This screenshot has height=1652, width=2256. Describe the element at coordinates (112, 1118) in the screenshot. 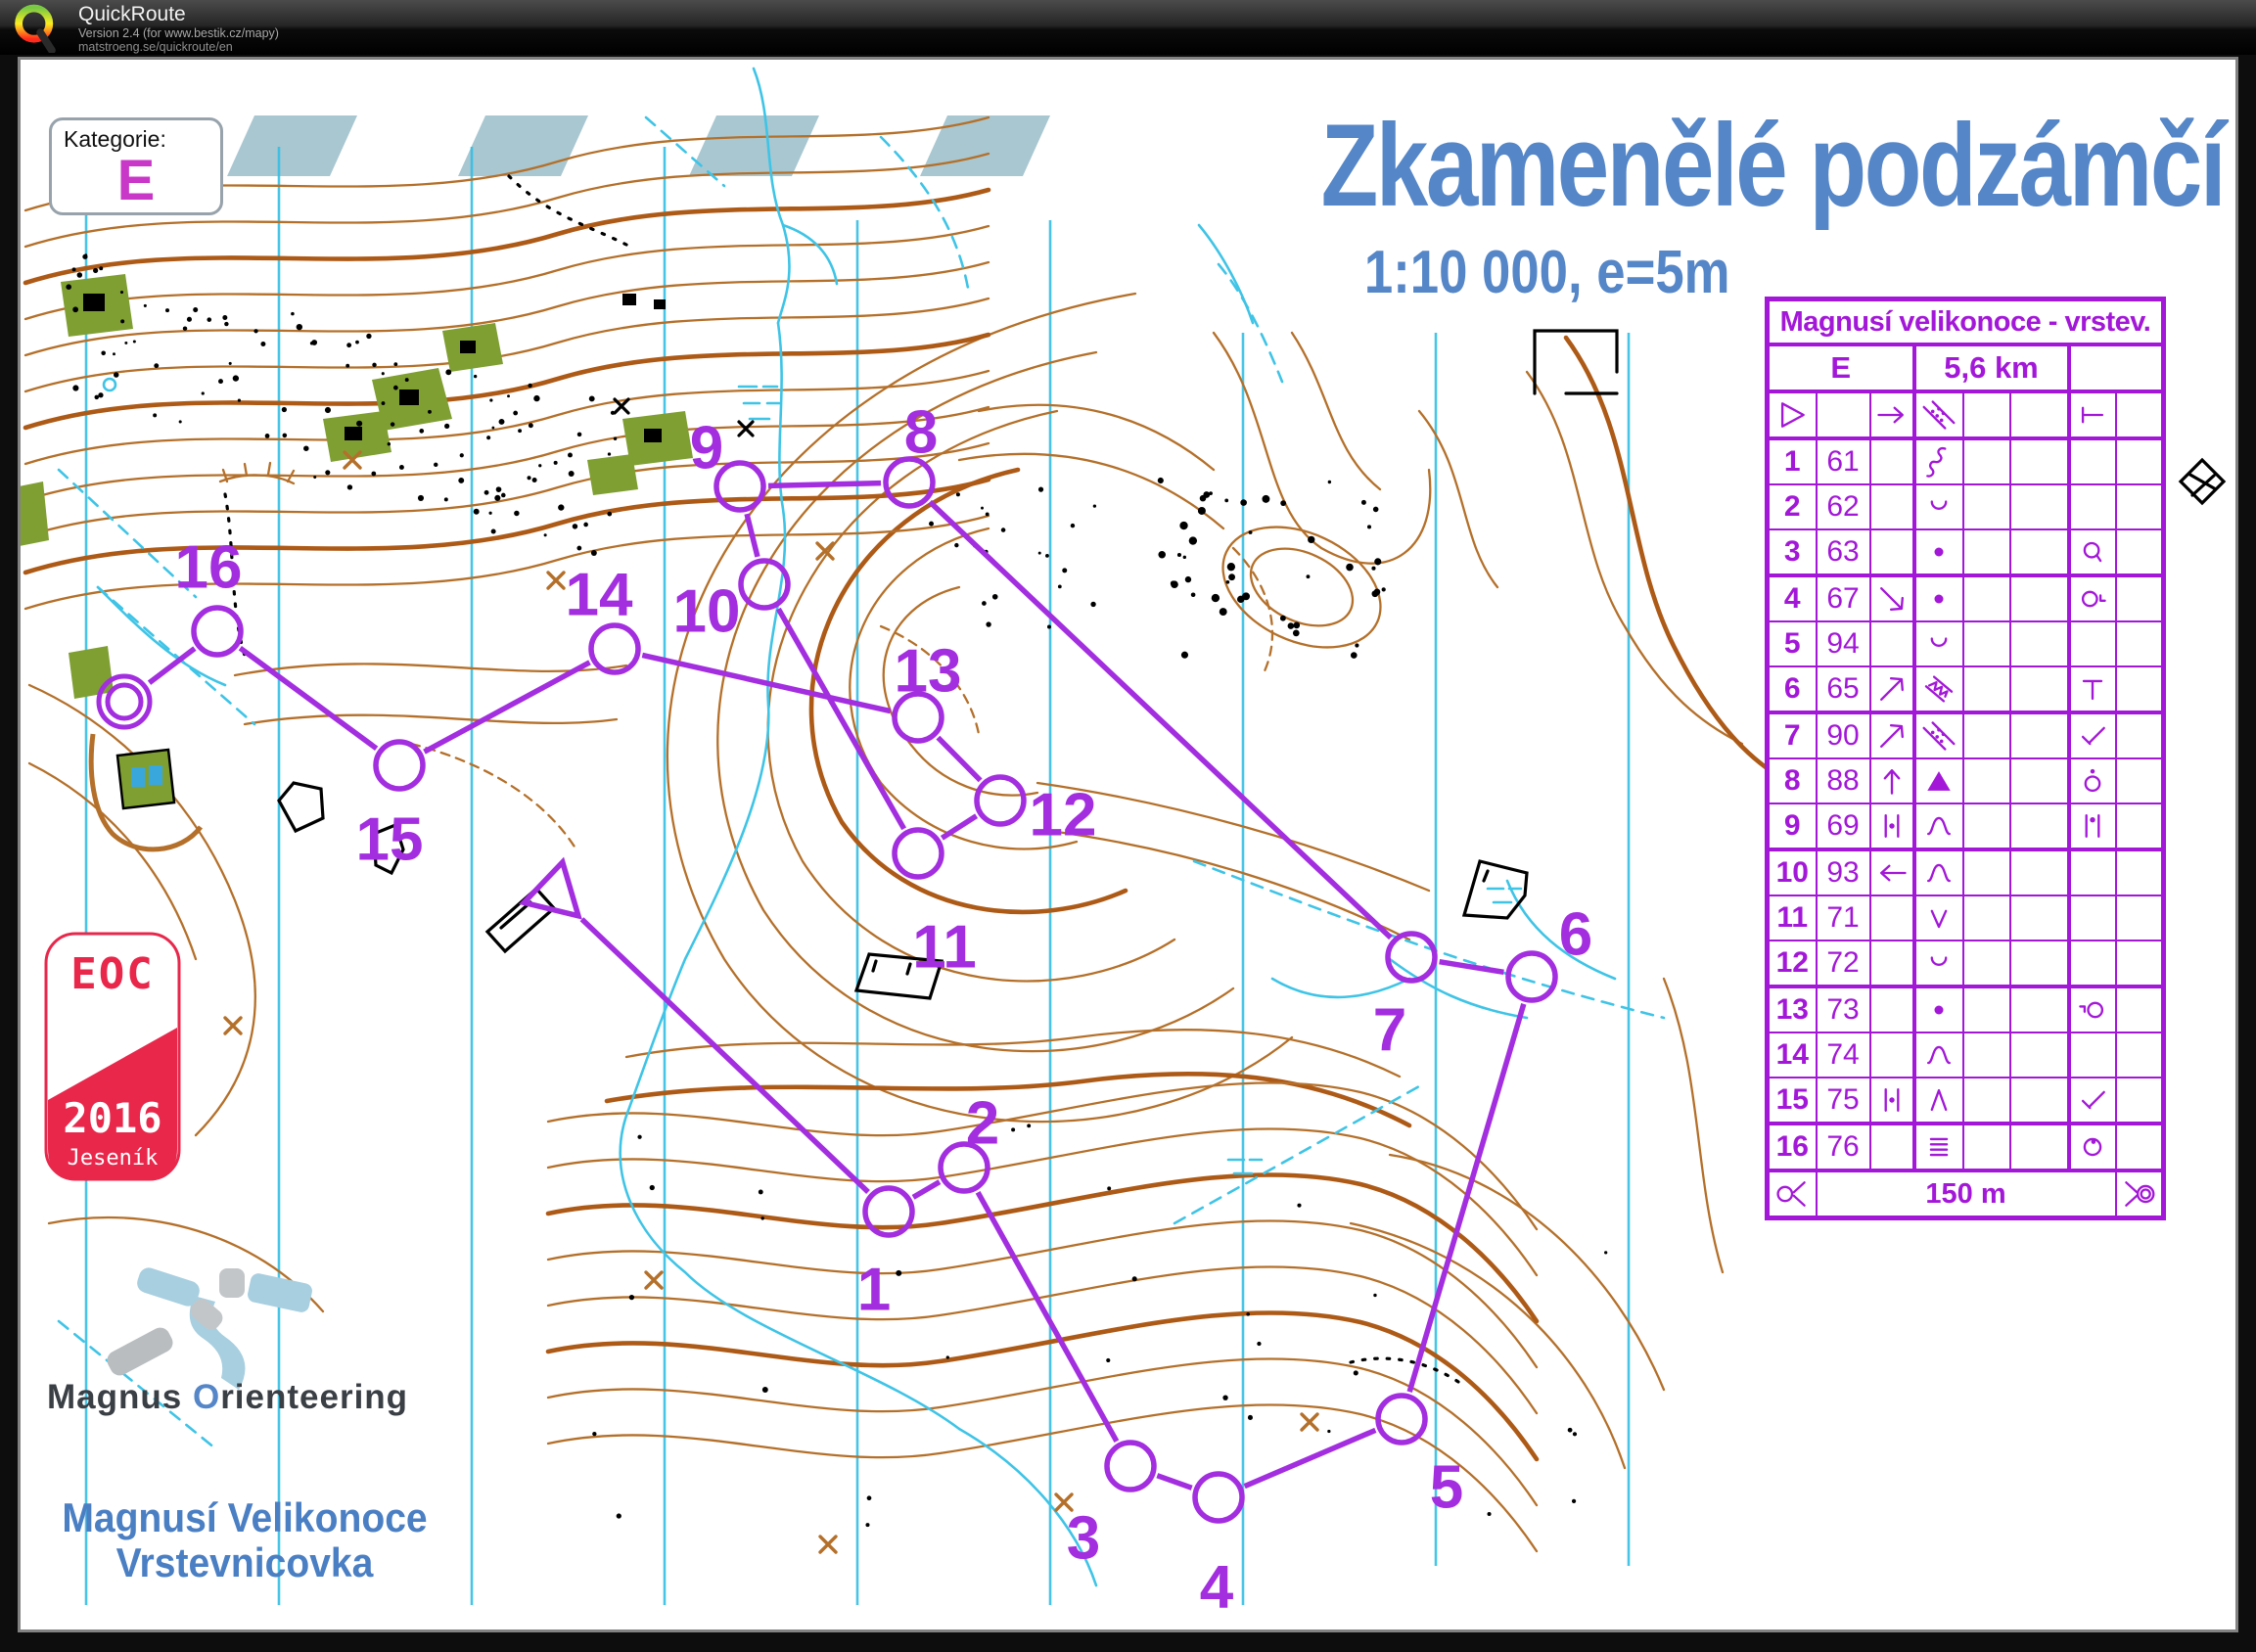

I see `eoc-year: 2016` at that location.